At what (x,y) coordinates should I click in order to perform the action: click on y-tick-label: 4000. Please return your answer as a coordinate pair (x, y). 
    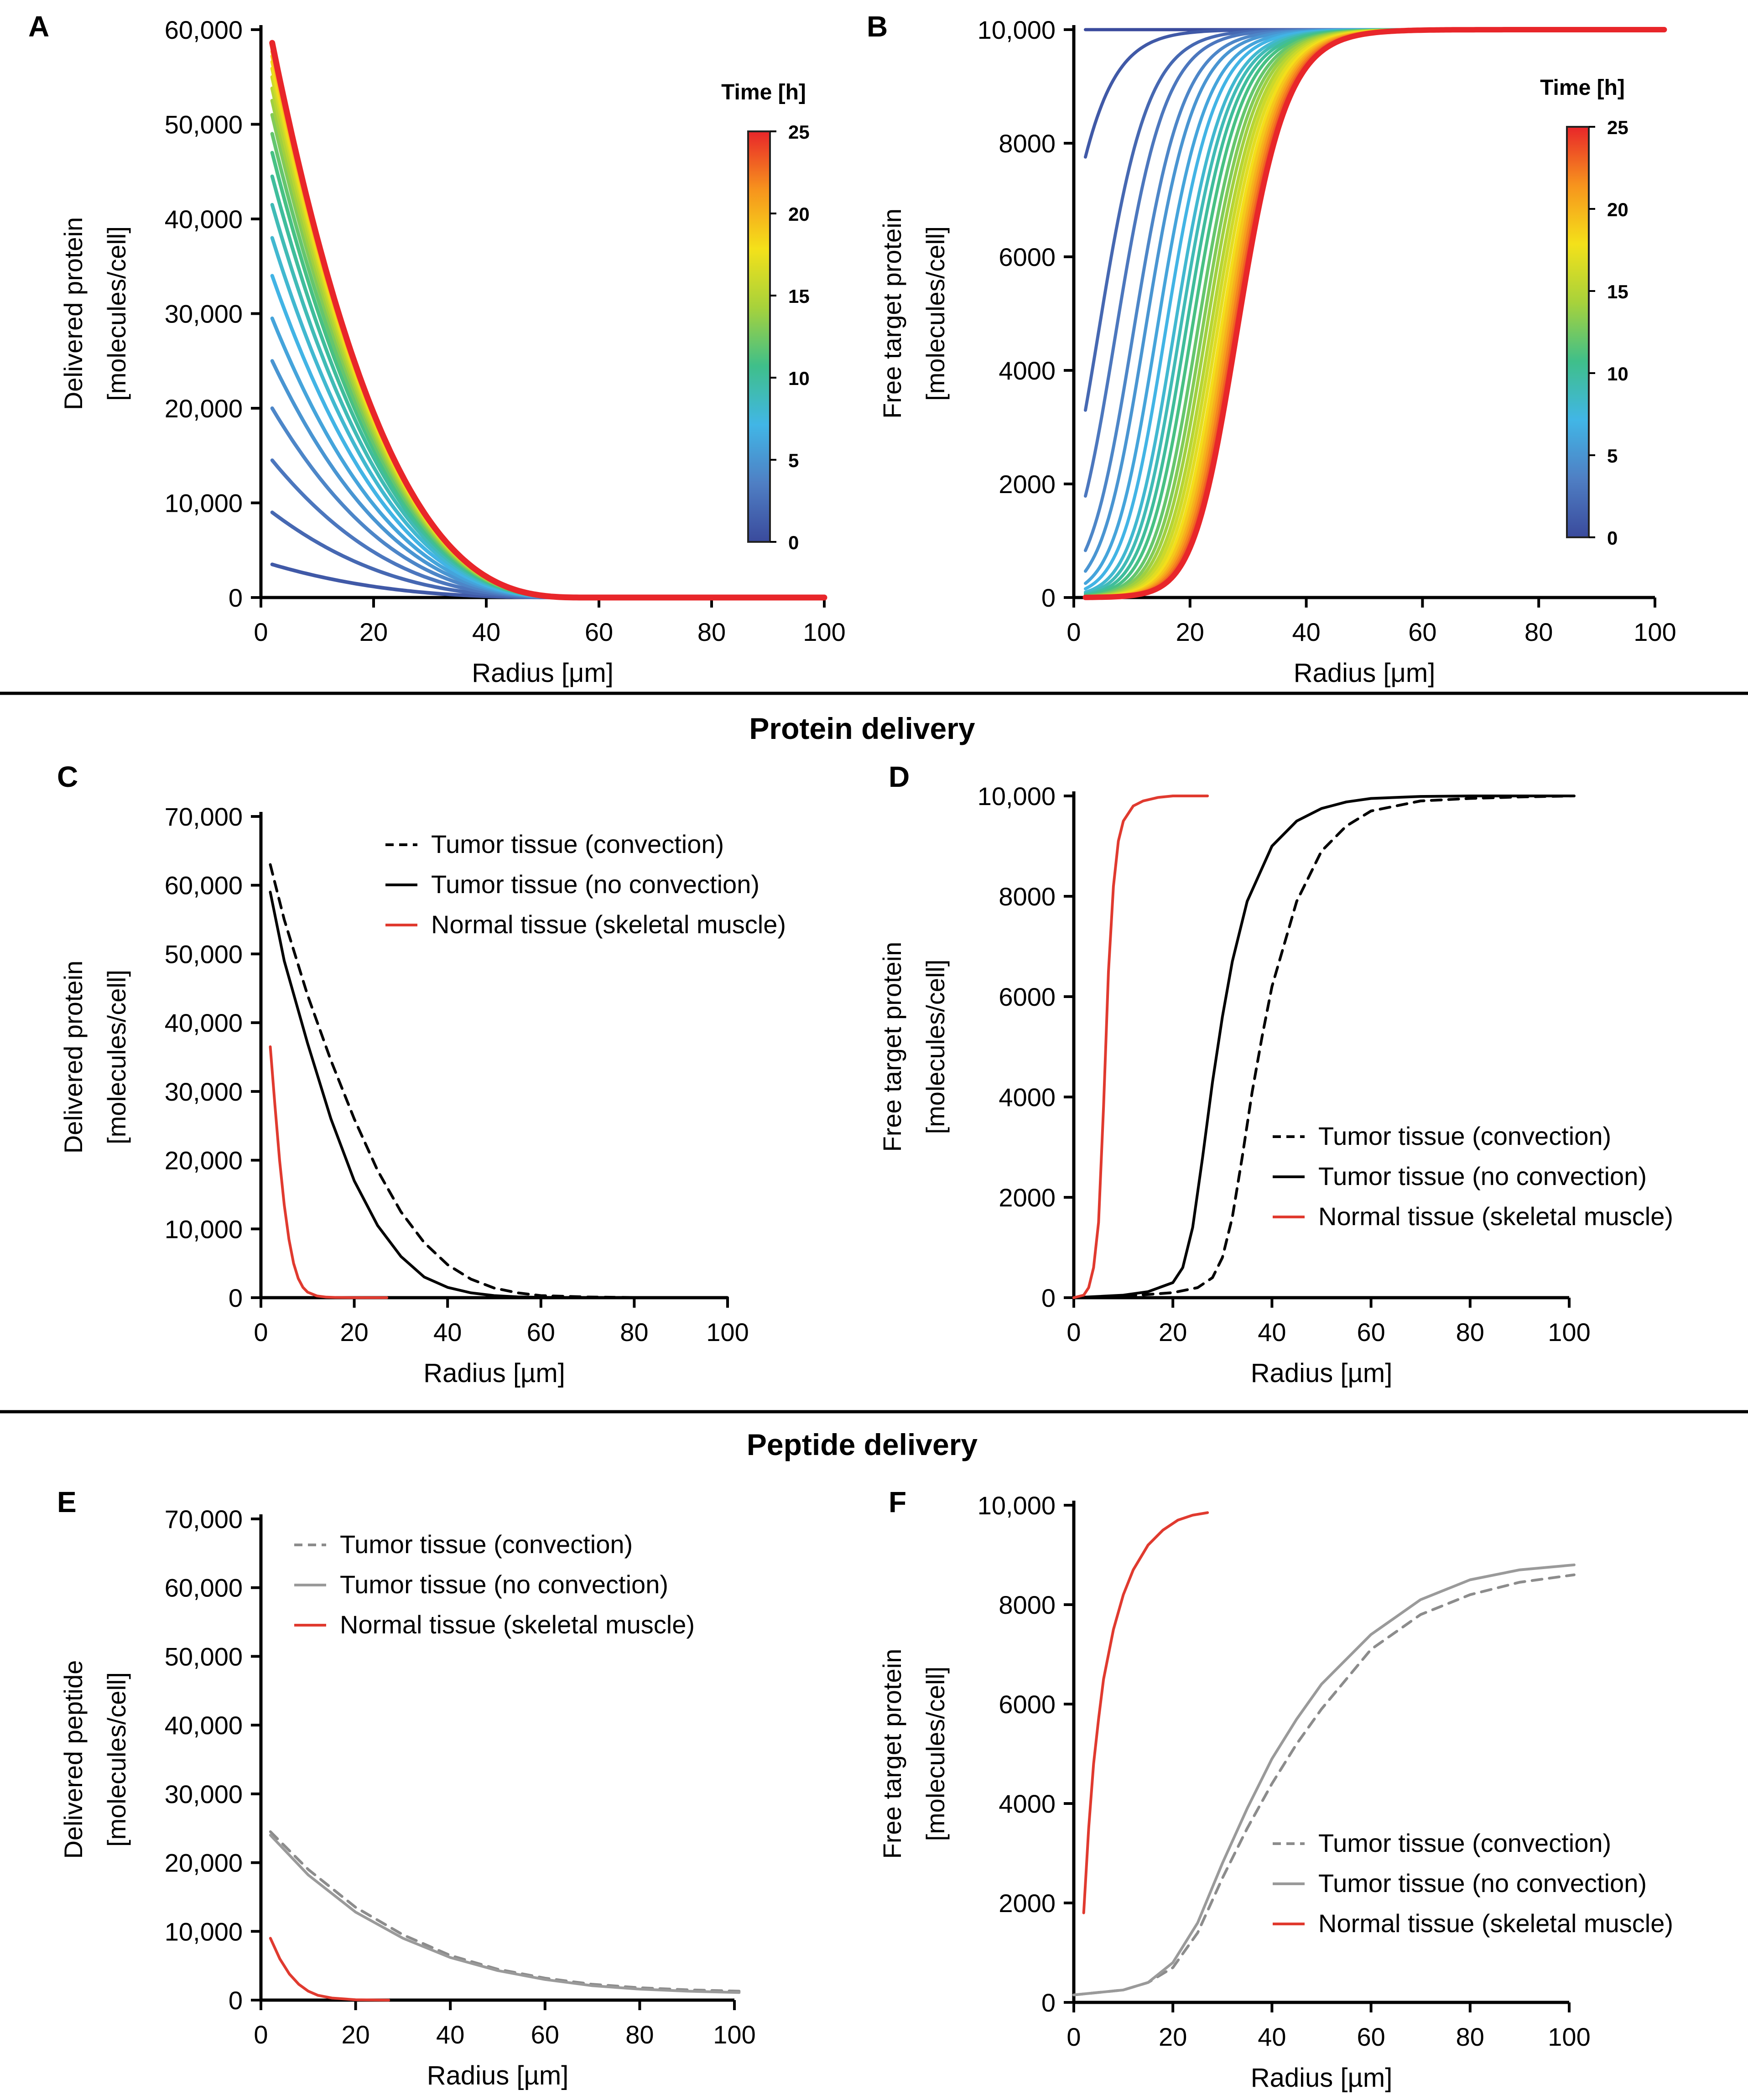
    Looking at the image, I should click on (1027, 1803).